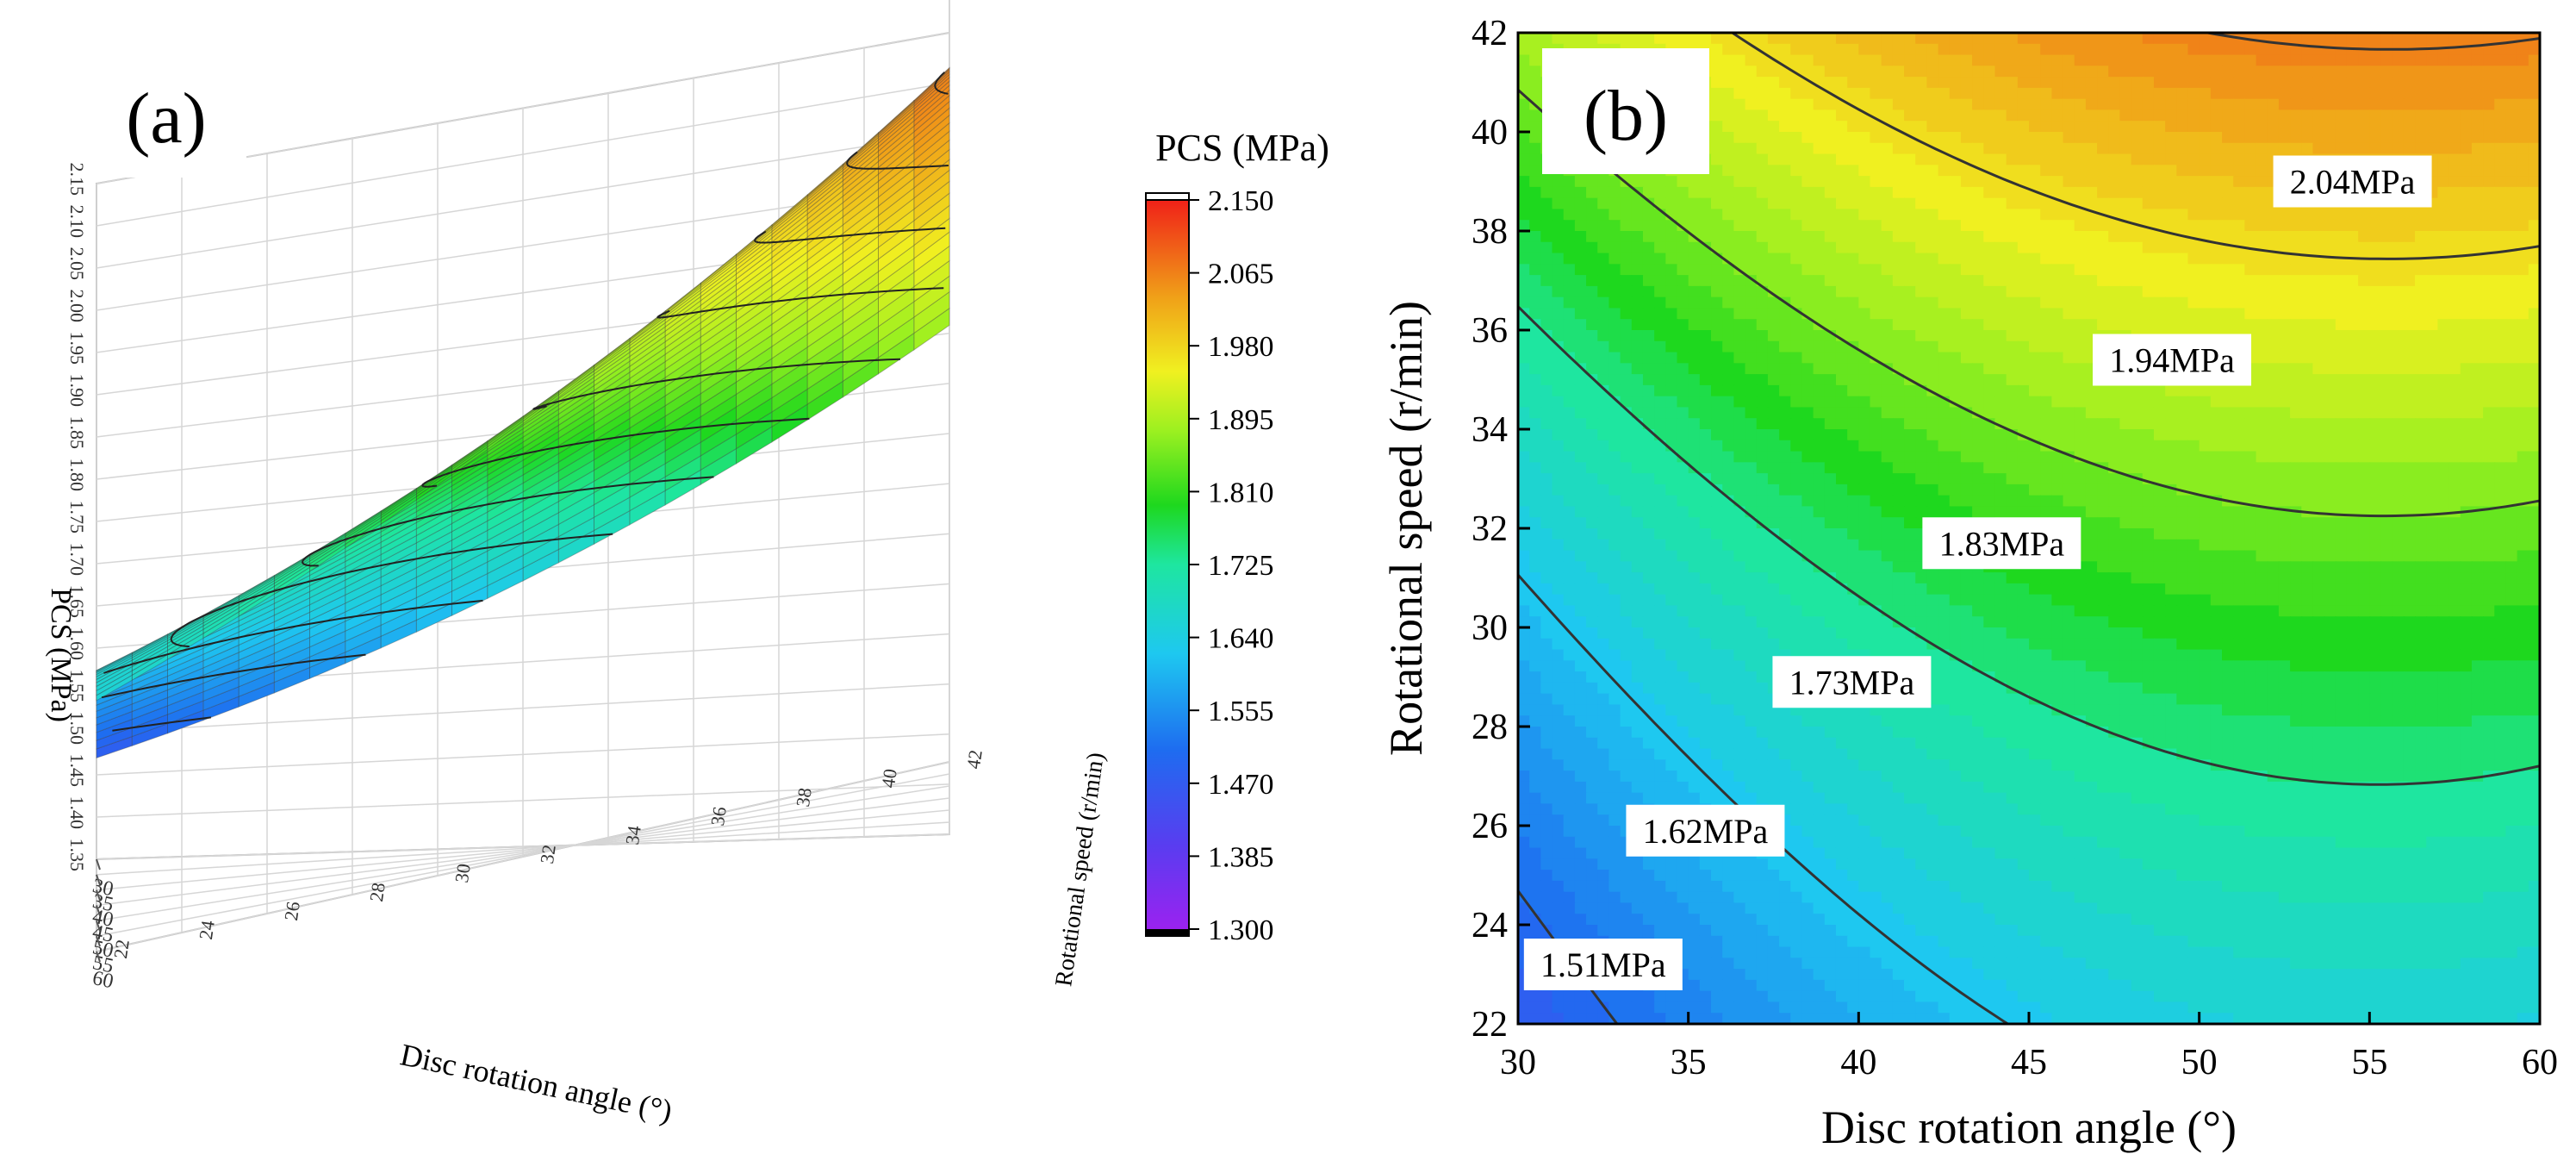  I want to click on z-tick-label: 1.75, so click(77, 517).